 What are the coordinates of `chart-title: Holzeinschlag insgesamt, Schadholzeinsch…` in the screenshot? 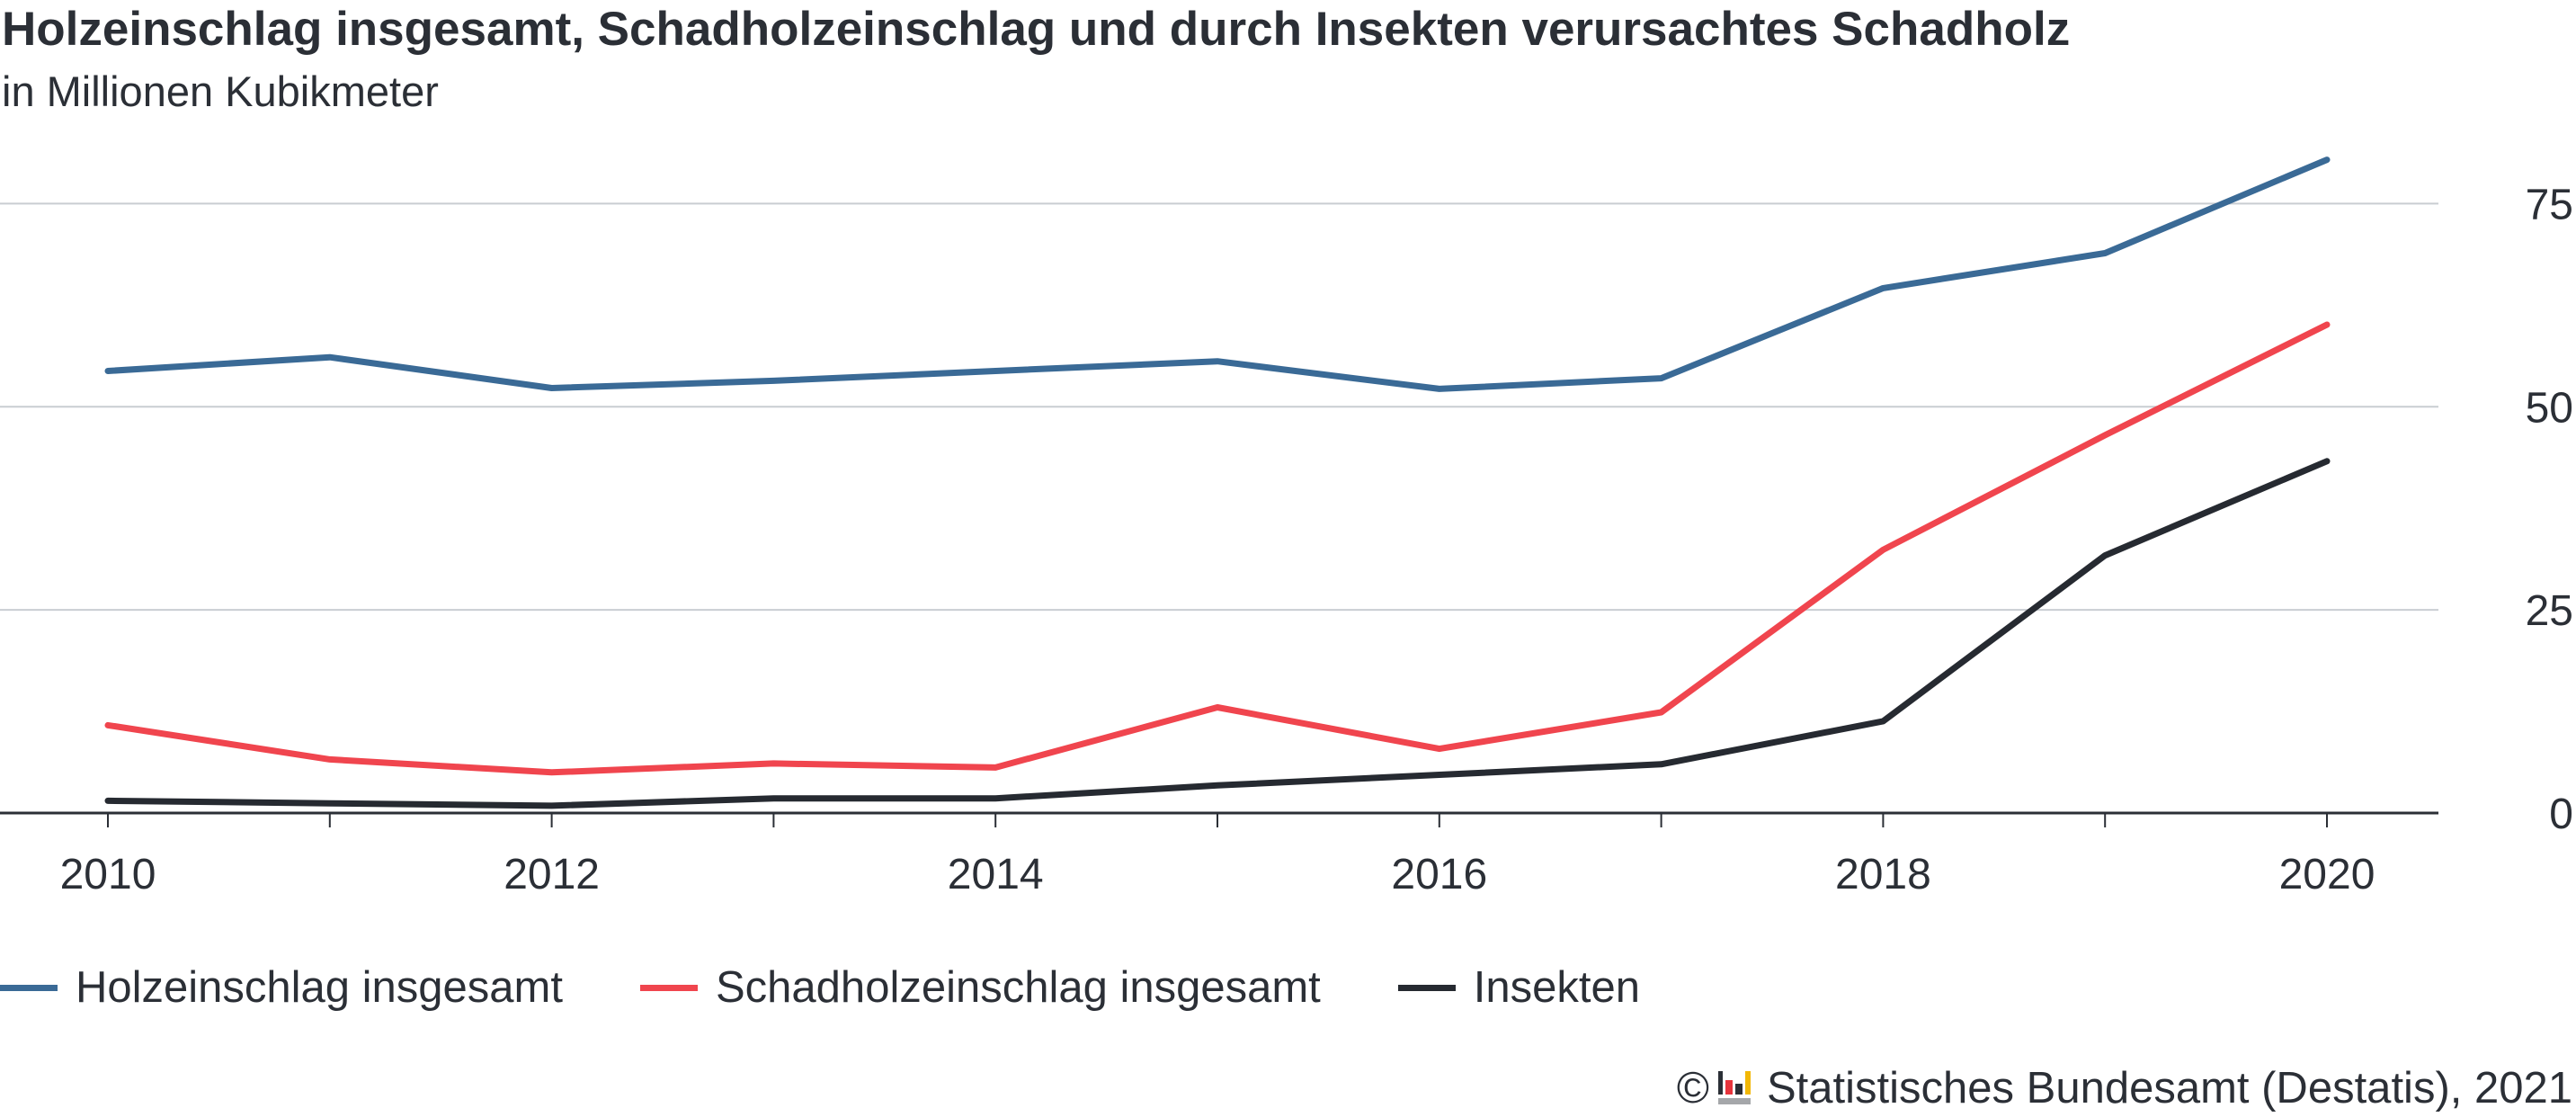 It's located at (1037, 29).